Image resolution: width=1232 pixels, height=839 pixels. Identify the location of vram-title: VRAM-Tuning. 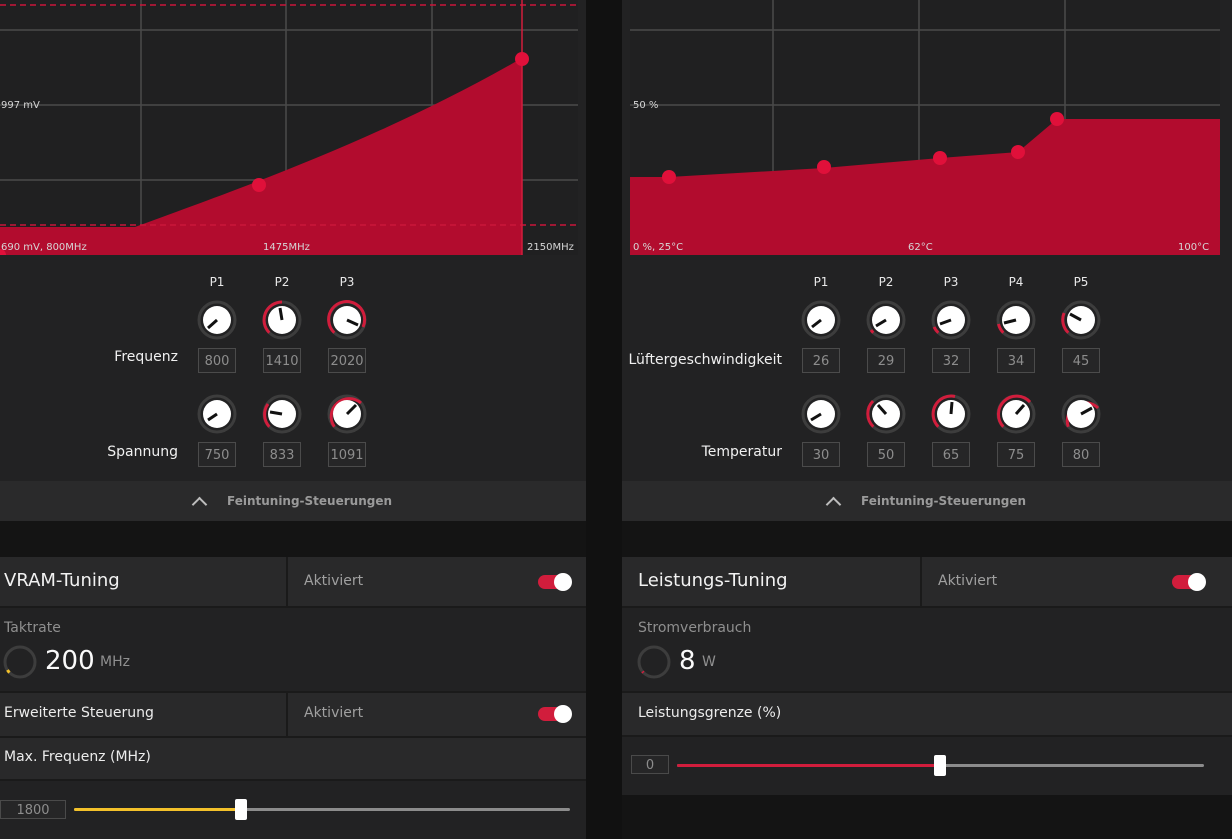
(62, 580).